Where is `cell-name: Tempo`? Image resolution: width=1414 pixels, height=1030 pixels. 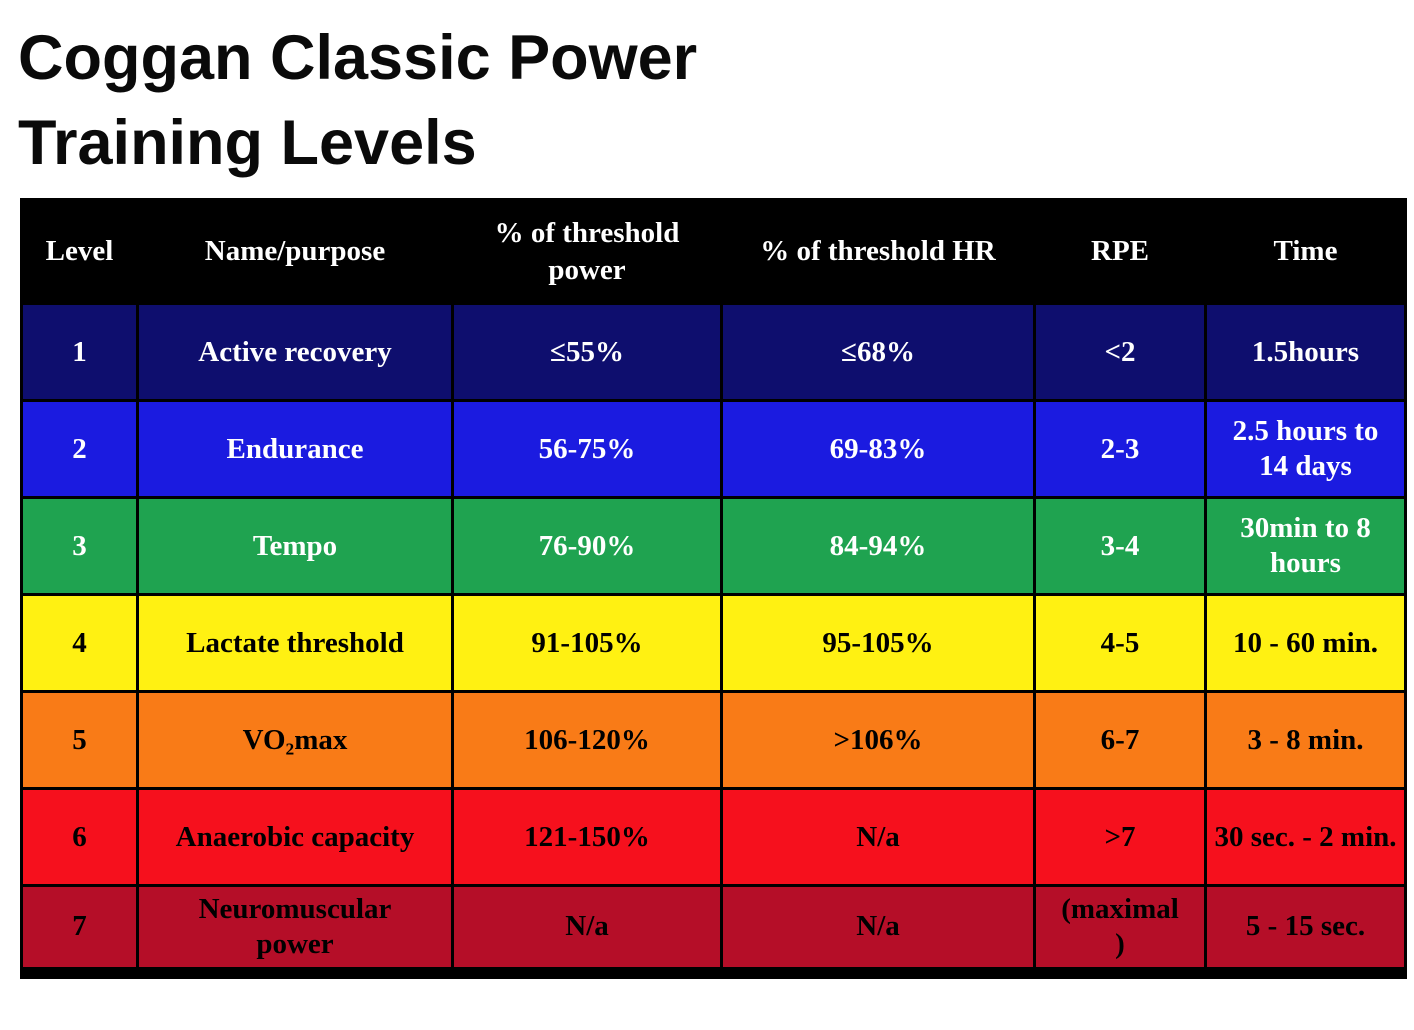
cell-name: Tempo is located at coordinates (295, 546).